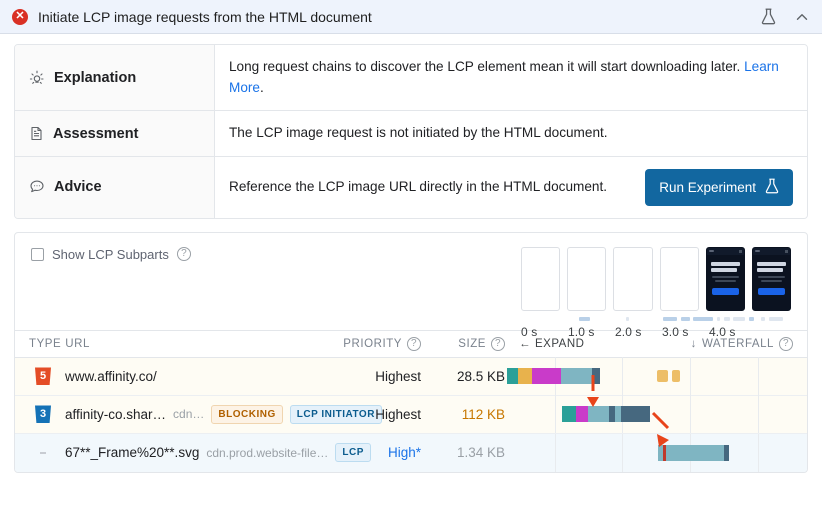  What do you see at coordinates (247, 414) in the screenshot?
I see `status-badge-blocking: BLOCKING` at bounding box center [247, 414].